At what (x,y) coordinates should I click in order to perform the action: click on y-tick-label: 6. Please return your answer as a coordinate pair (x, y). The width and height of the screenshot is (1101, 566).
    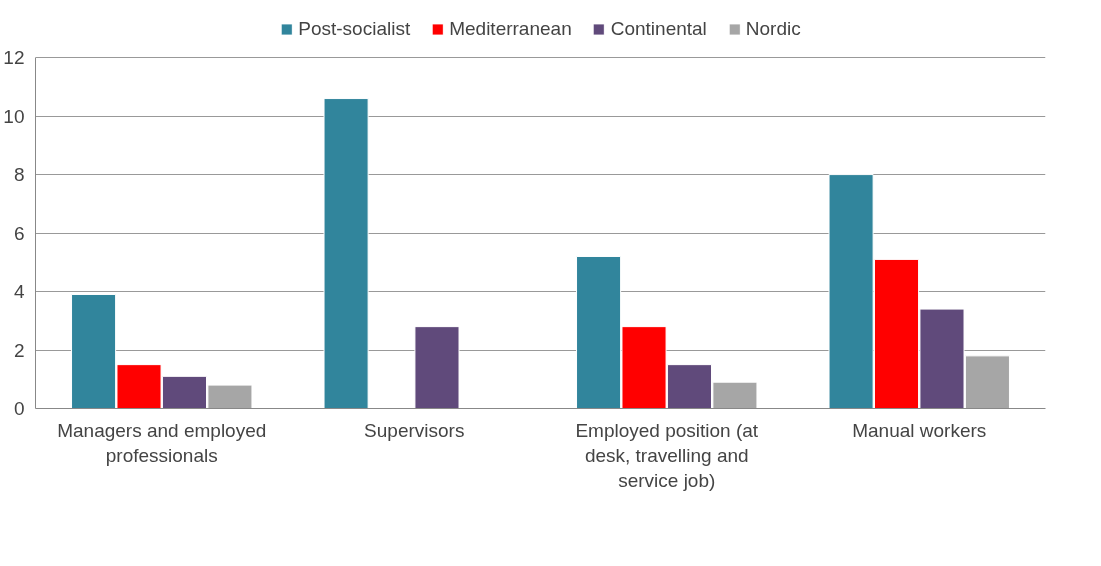
    Looking at the image, I should click on (19, 233).